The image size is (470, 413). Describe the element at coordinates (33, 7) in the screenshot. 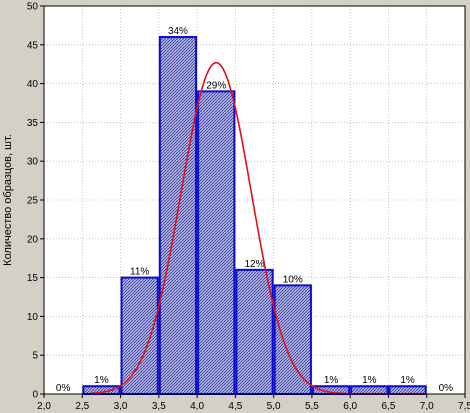

I see `y-tick-label: 50` at that location.